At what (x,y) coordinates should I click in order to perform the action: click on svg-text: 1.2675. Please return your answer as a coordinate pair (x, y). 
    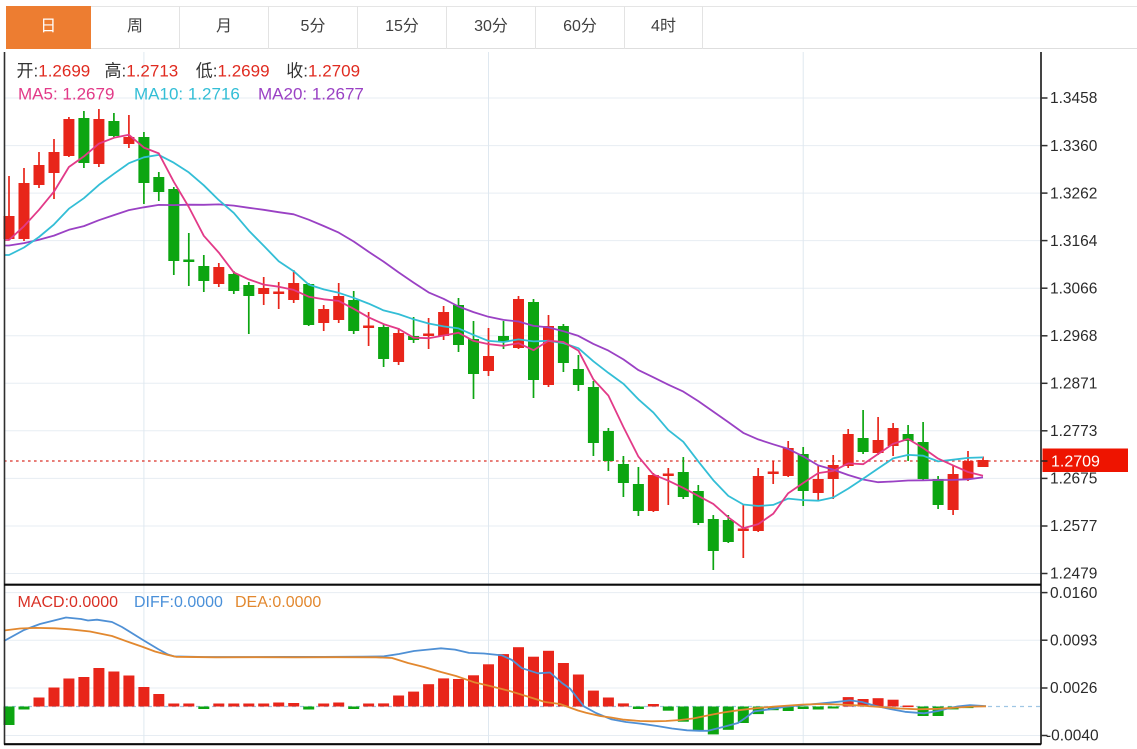
    Looking at the image, I should click on (1073, 479).